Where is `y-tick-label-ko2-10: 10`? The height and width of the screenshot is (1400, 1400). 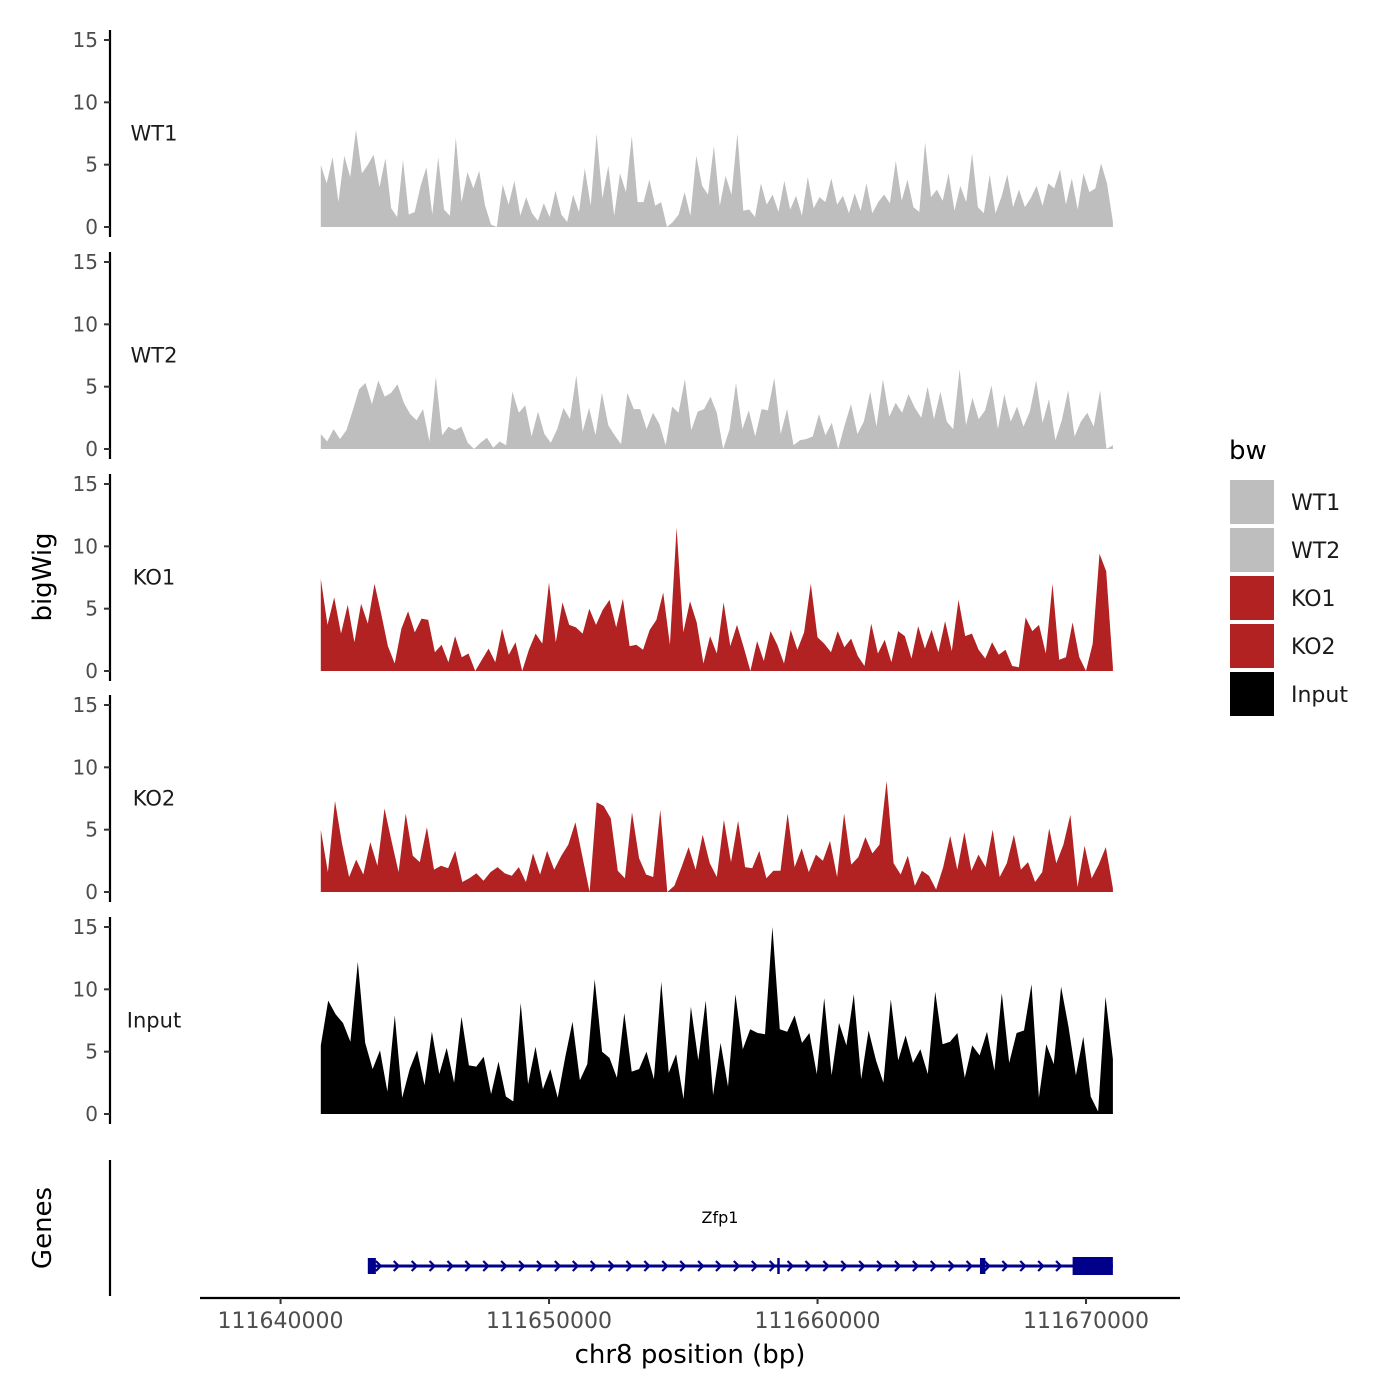 y-tick-label-ko2-10: 10 is located at coordinates (85, 767).